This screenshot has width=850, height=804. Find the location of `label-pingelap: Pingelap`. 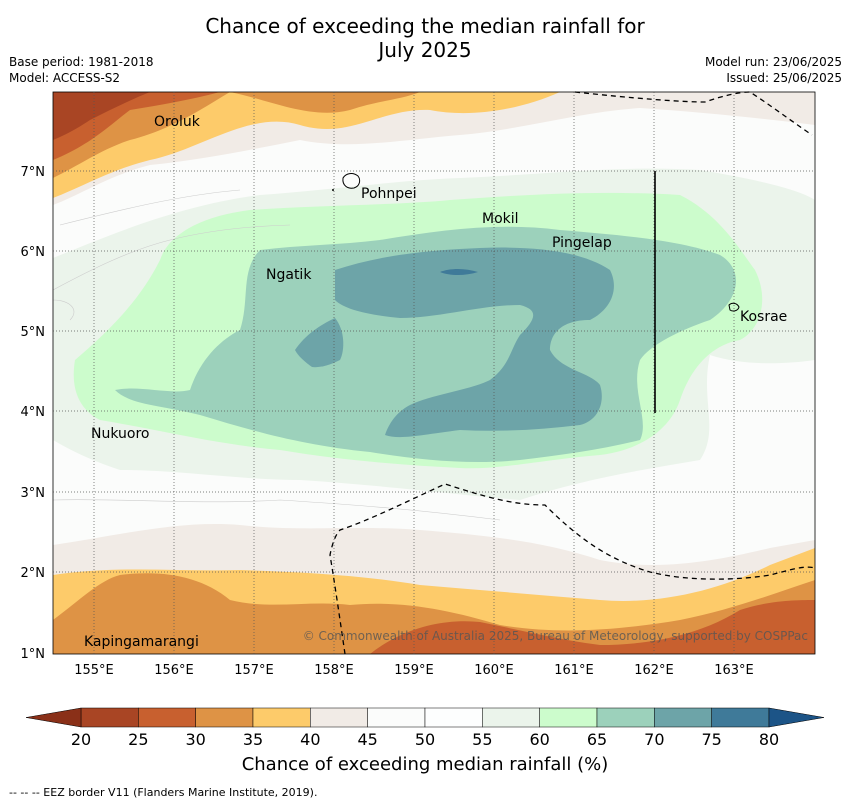

label-pingelap: Pingelap is located at coordinates (582, 243).